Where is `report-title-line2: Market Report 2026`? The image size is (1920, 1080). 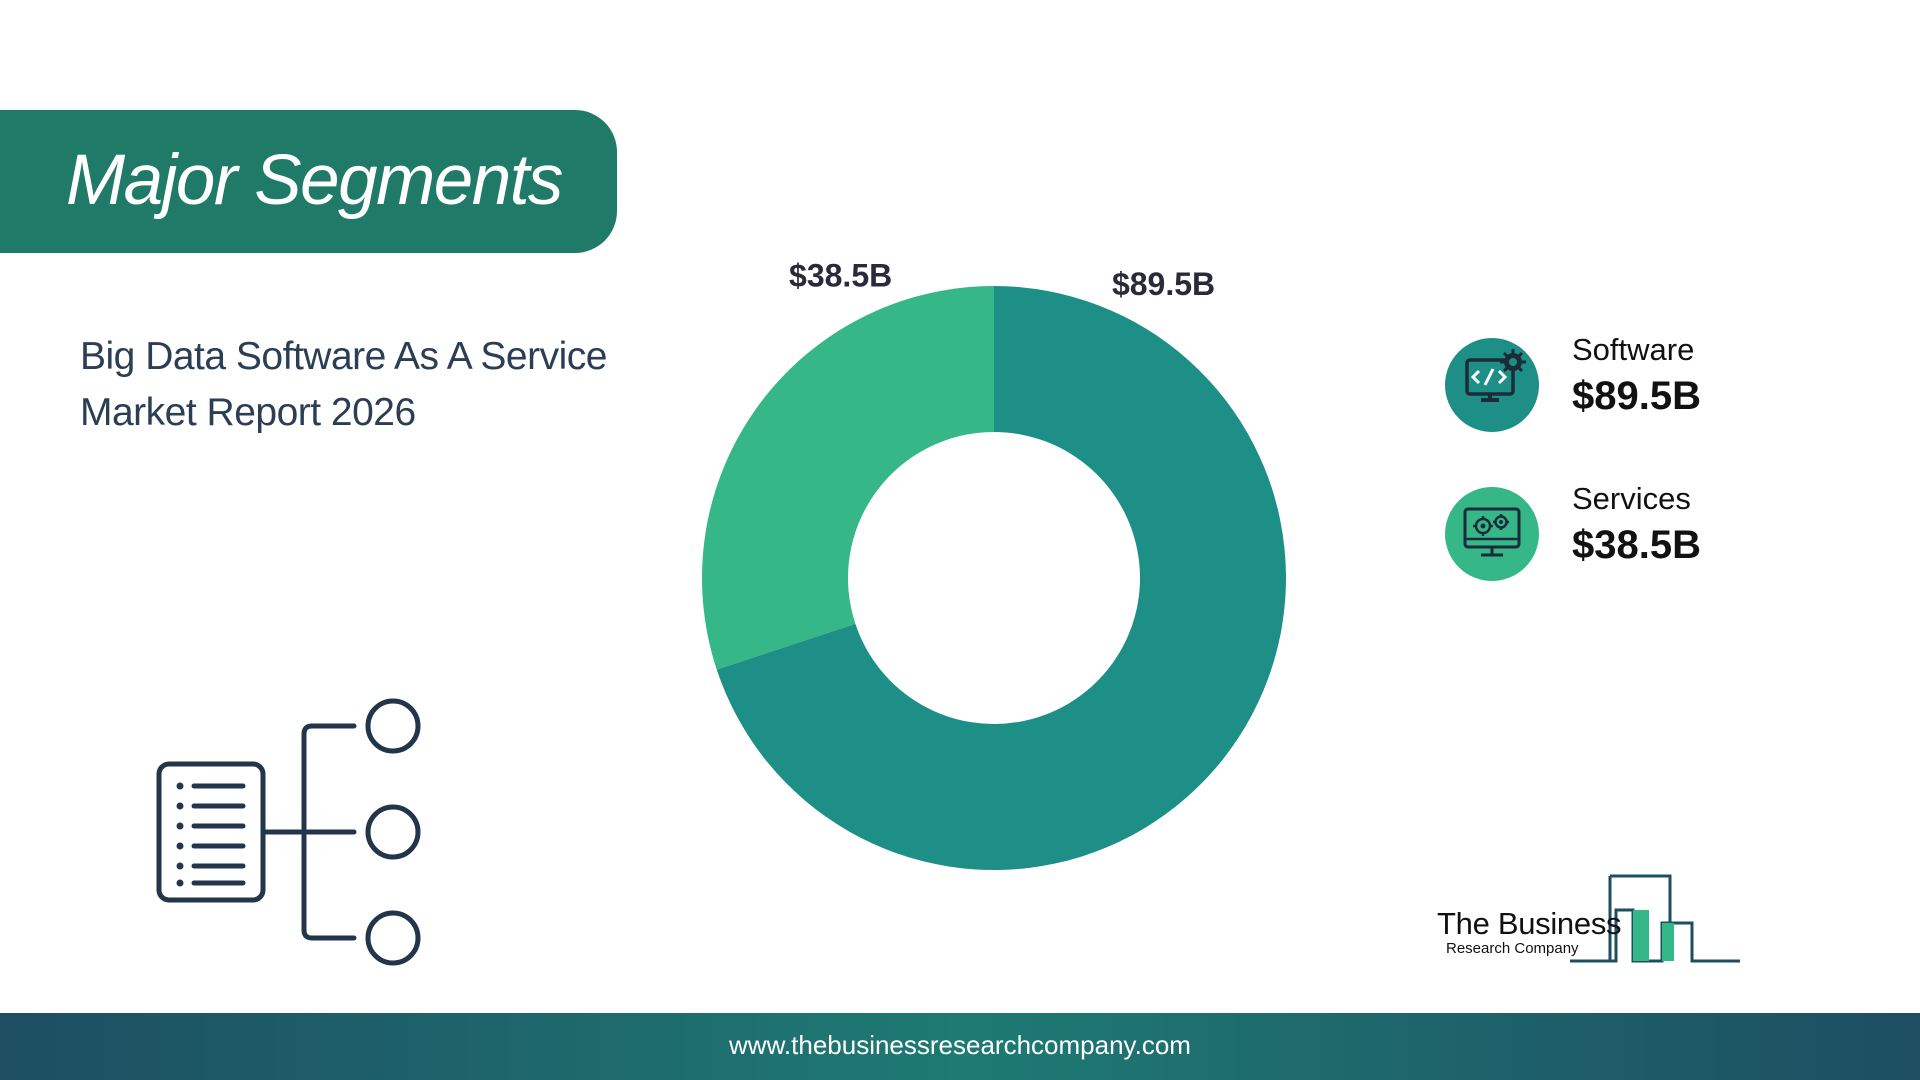
report-title-line2: Market Report 2026 is located at coordinates (248, 412).